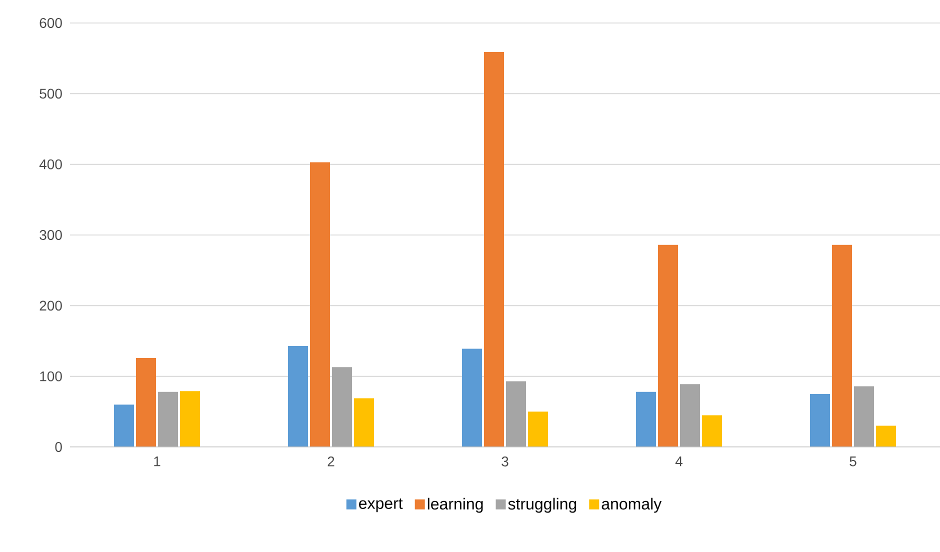  What do you see at coordinates (157, 461) in the screenshot?
I see `x-tick-label: 1` at bounding box center [157, 461].